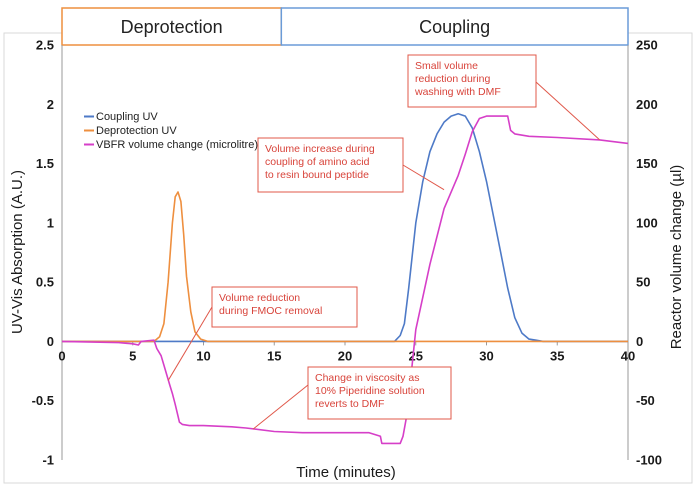  Describe the element at coordinates (345, 472) in the screenshot. I see `x-axis-title: Time (minutes)` at that location.